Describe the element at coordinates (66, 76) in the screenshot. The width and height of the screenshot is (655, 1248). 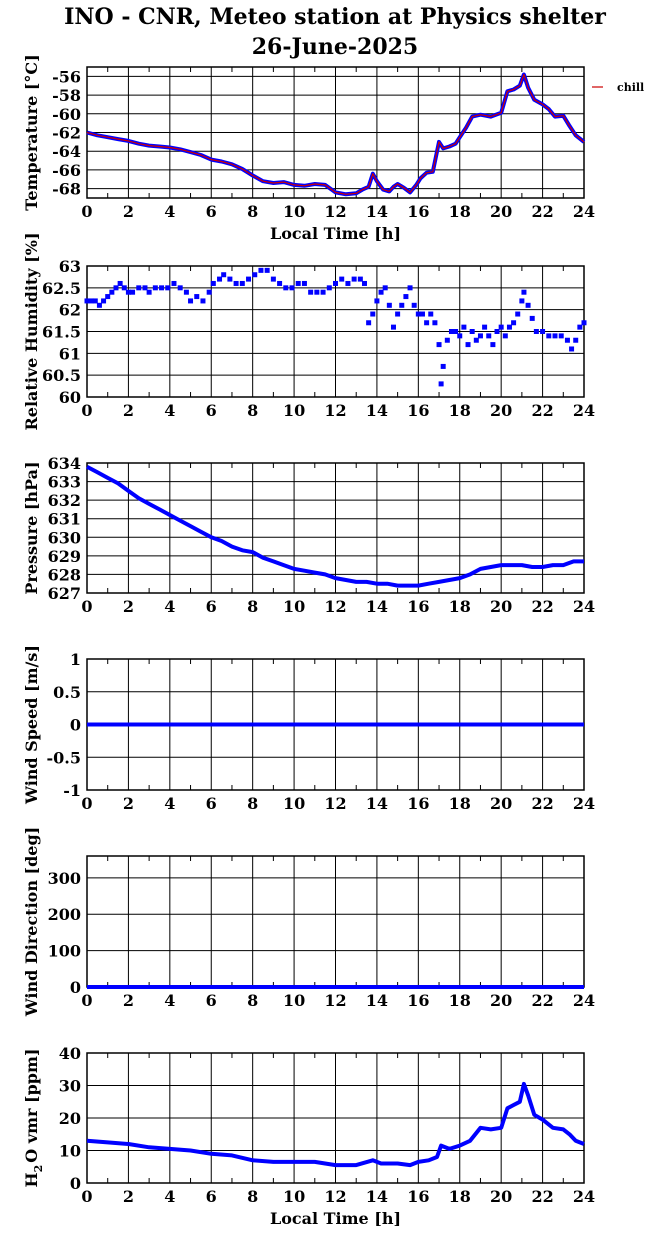
I see `y-tick-label: -56` at that location.